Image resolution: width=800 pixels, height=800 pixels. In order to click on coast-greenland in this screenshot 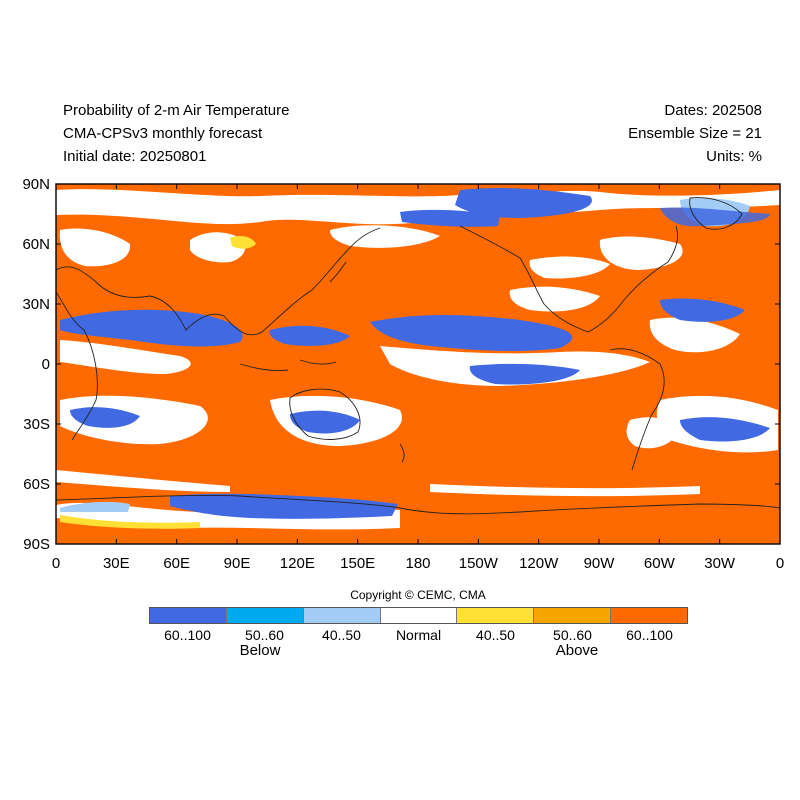, I will do `click(716, 213)`.